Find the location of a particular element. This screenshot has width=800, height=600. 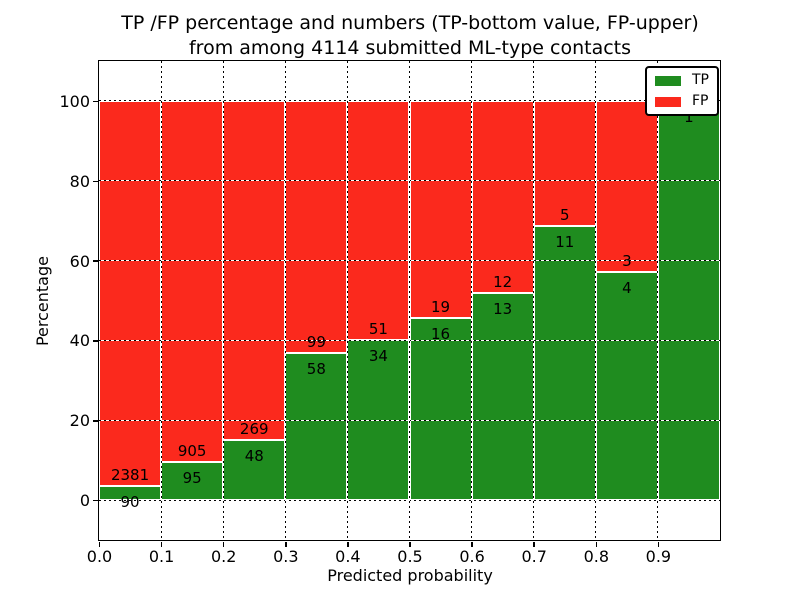

x-tick-label: 0.3 is located at coordinates (286, 556).